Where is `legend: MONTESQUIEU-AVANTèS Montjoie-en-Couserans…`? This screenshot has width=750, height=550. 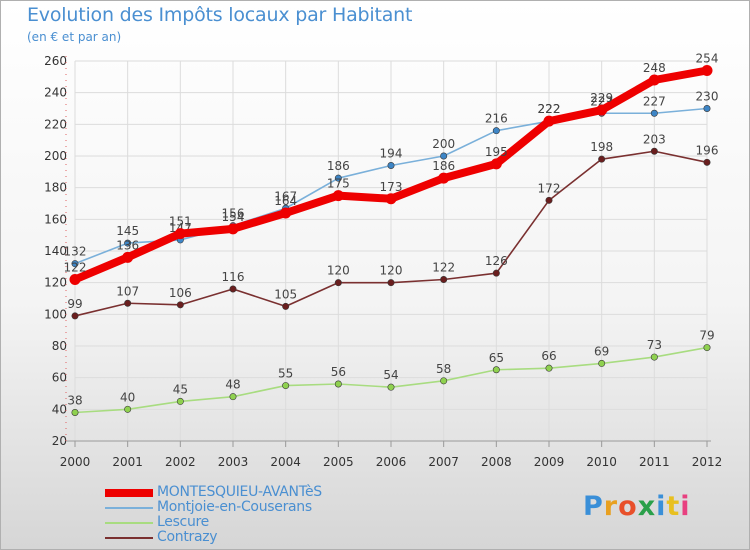 legend: MONTESQUIEU-AVANTèS Montjoie-en-Couserans… is located at coordinates (255, 514).